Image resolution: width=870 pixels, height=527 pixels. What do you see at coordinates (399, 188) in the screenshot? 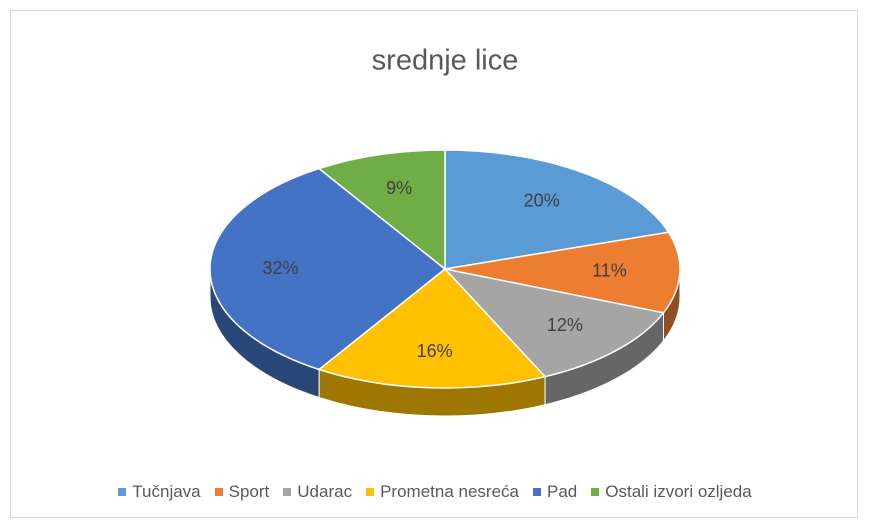
I see `data-label: 9%` at bounding box center [399, 188].